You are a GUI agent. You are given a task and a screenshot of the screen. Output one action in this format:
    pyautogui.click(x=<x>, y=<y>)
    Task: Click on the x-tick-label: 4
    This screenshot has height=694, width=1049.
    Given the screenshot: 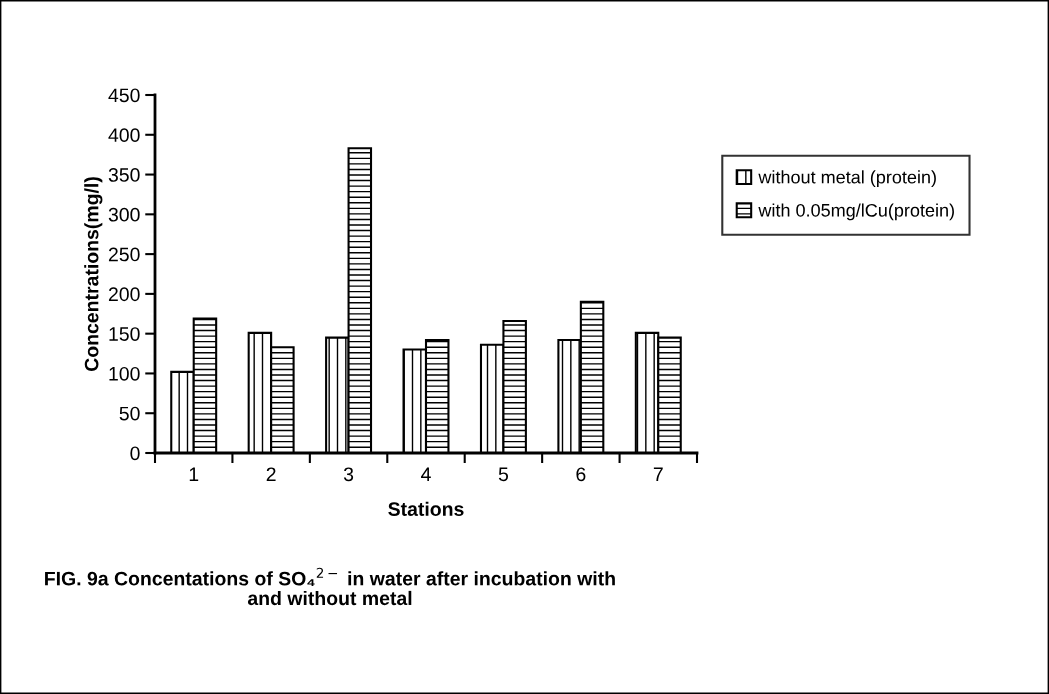 What is the action you would take?
    pyautogui.click(x=426, y=474)
    